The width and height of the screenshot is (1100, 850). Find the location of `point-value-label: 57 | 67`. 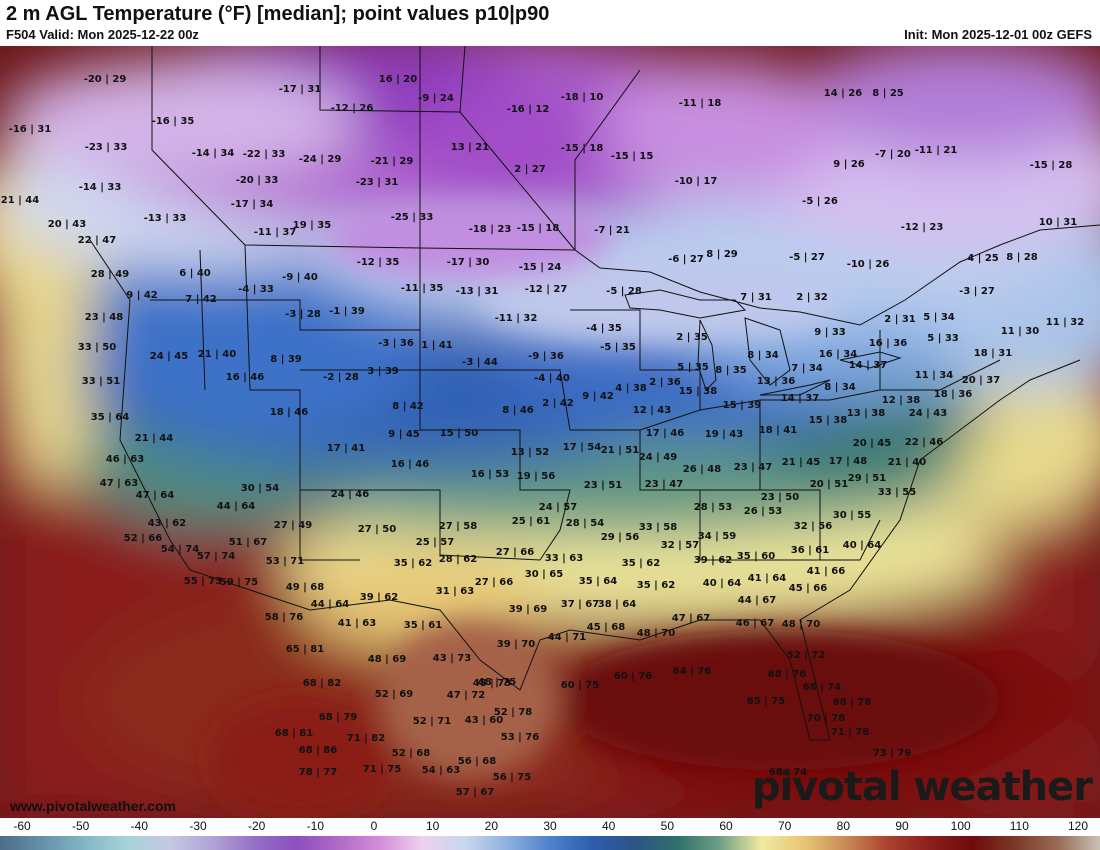

point-value-label: 57 | 67 is located at coordinates (475, 792).